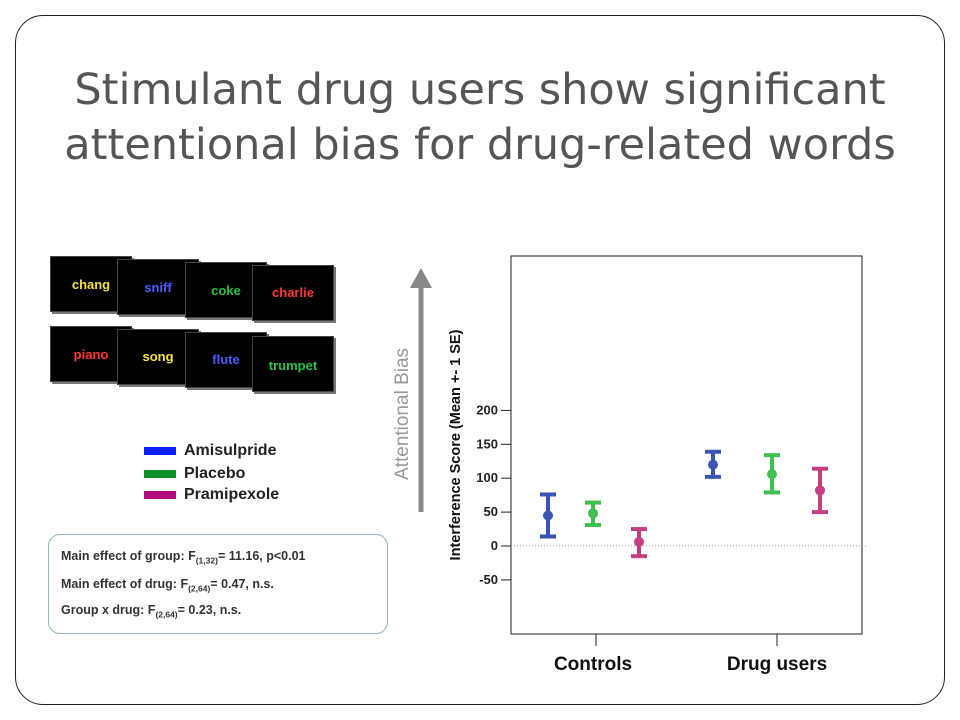 The image size is (960, 720). I want to click on x-tick-label: Drug users, so click(777, 664).